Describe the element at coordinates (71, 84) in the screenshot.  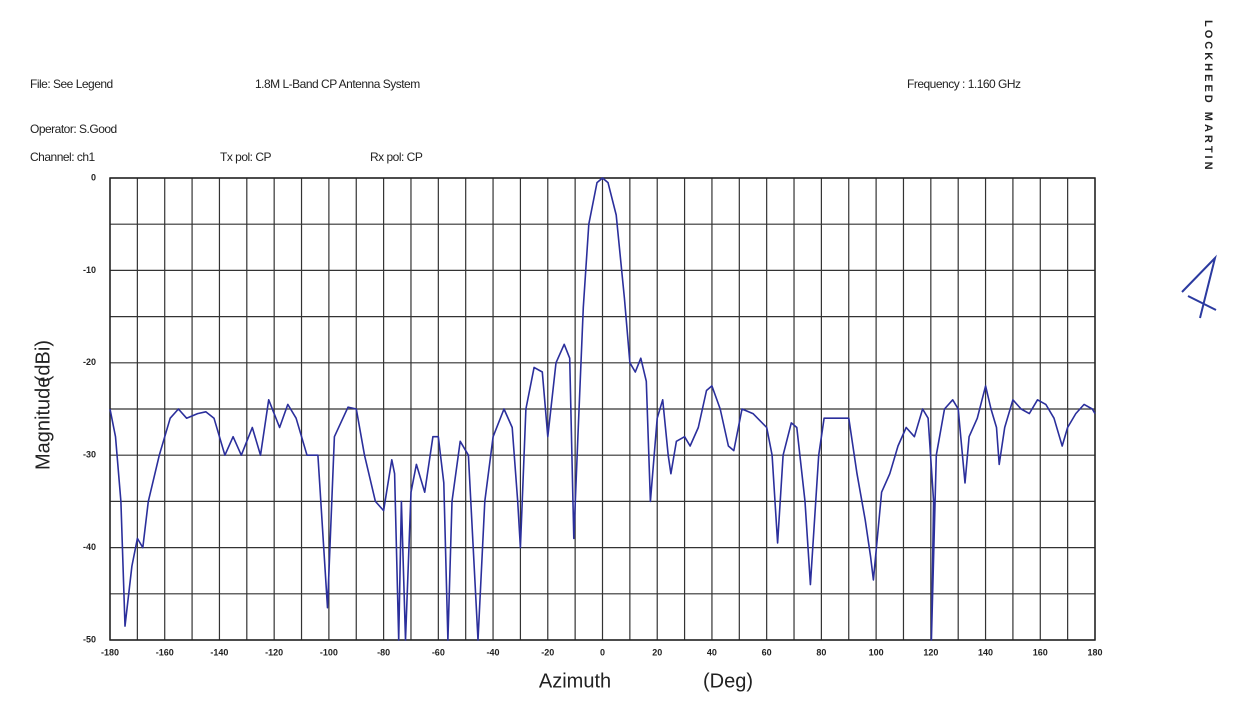
I see `file-label: File: See Legend` at that location.